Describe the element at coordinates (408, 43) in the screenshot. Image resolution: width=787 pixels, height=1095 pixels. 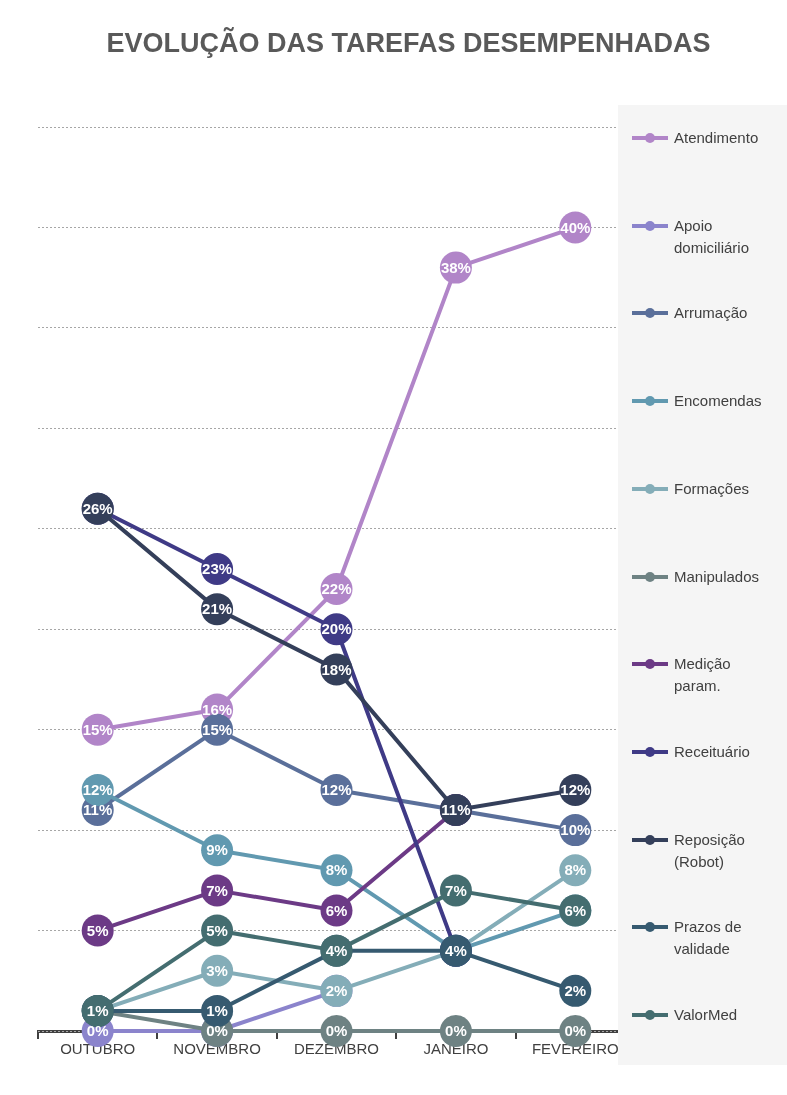
I see `chart-title: EVOLUÇÃO DAS TAREFAS DESEMPENHADAS` at that location.